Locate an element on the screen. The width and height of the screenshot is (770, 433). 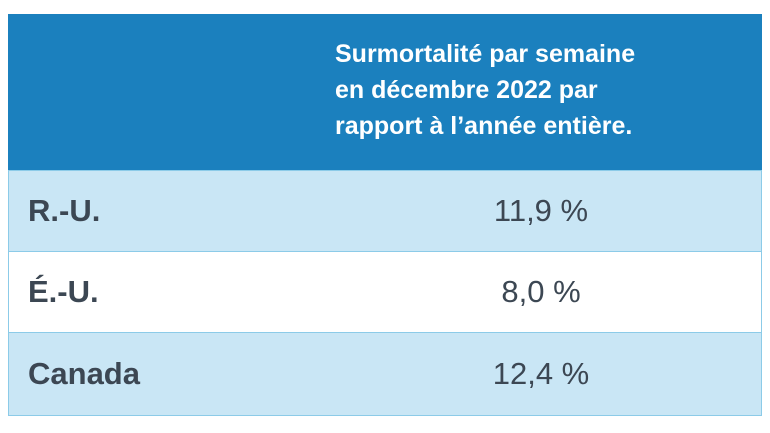
header-text: Surmortalité par semaine is located at coordinates (485, 54).